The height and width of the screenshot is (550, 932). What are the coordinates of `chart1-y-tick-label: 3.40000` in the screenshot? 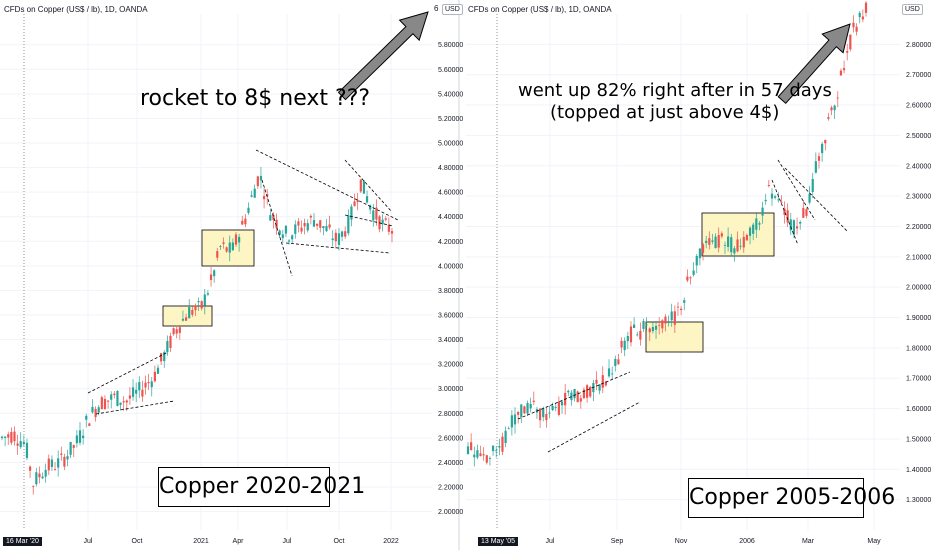 It's located at (450, 340).